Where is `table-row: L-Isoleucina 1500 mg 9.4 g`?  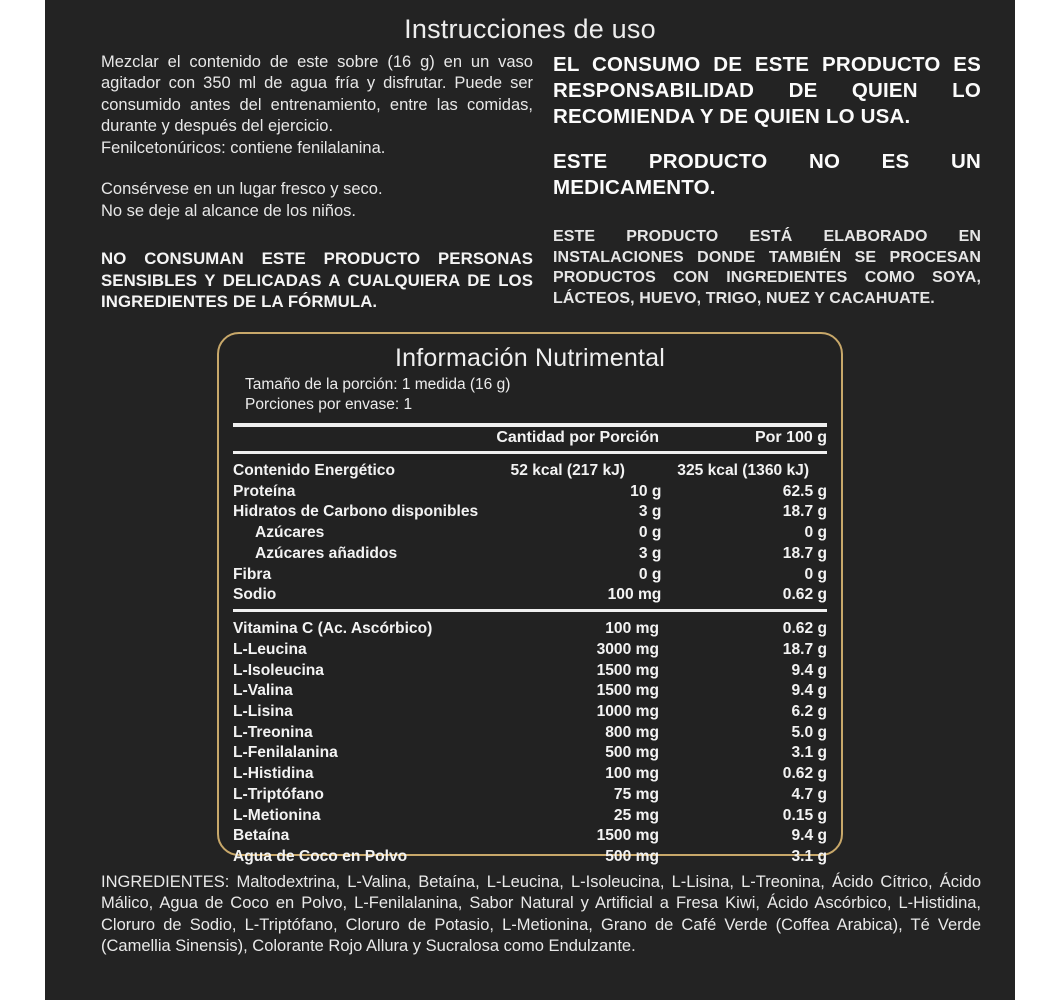 table-row: L-Isoleucina 1500 mg 9.4 g is located at coordinates (530, 671).